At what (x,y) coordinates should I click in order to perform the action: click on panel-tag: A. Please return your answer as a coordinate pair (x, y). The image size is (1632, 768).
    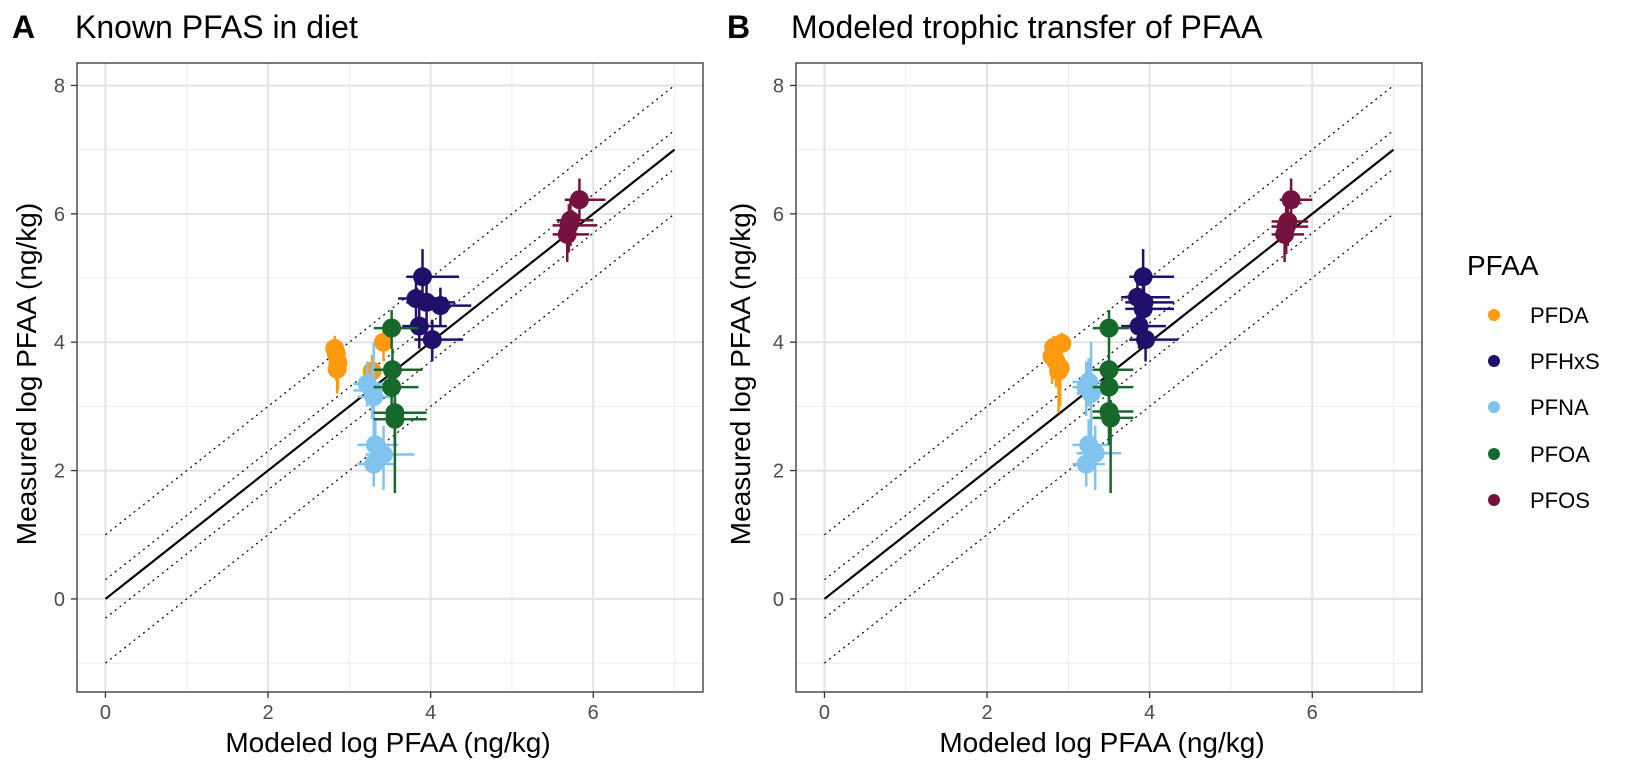
    Looking at the image, I should click on (23, 27).